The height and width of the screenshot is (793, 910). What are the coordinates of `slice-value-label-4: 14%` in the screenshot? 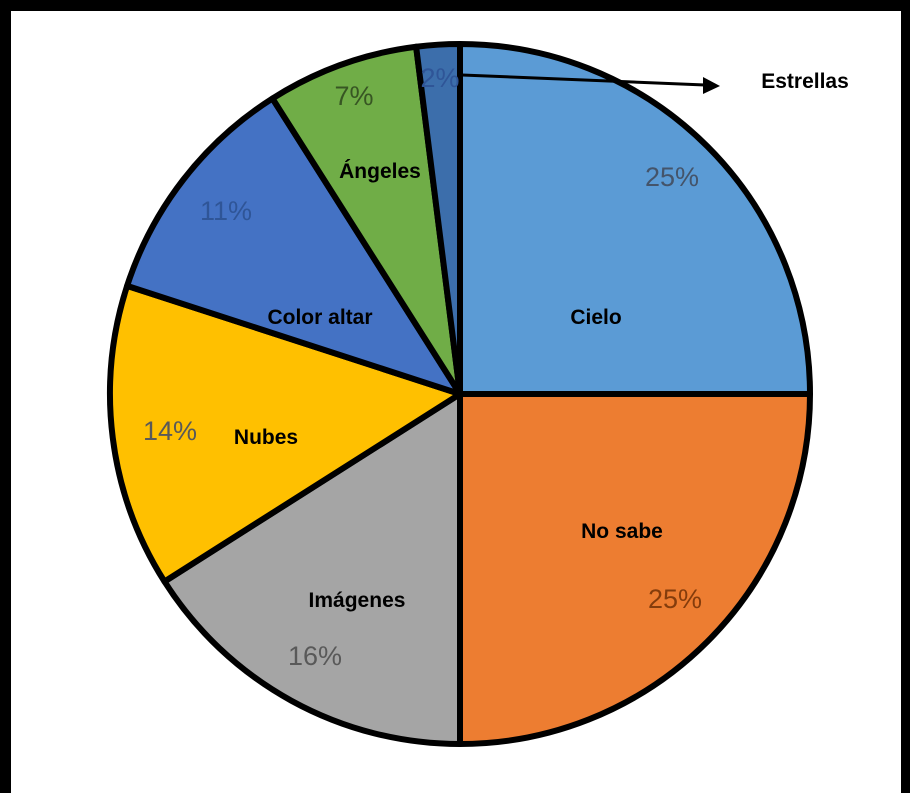 It's located at (170, 431).